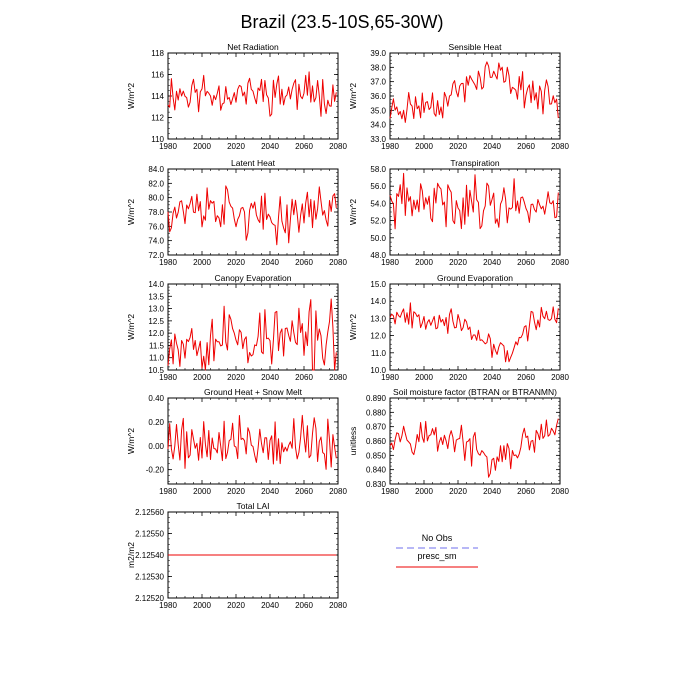  Describe the element at coordinates (378, 203) in the screenshot. I see `y-tick-label: 54.0` at that location.